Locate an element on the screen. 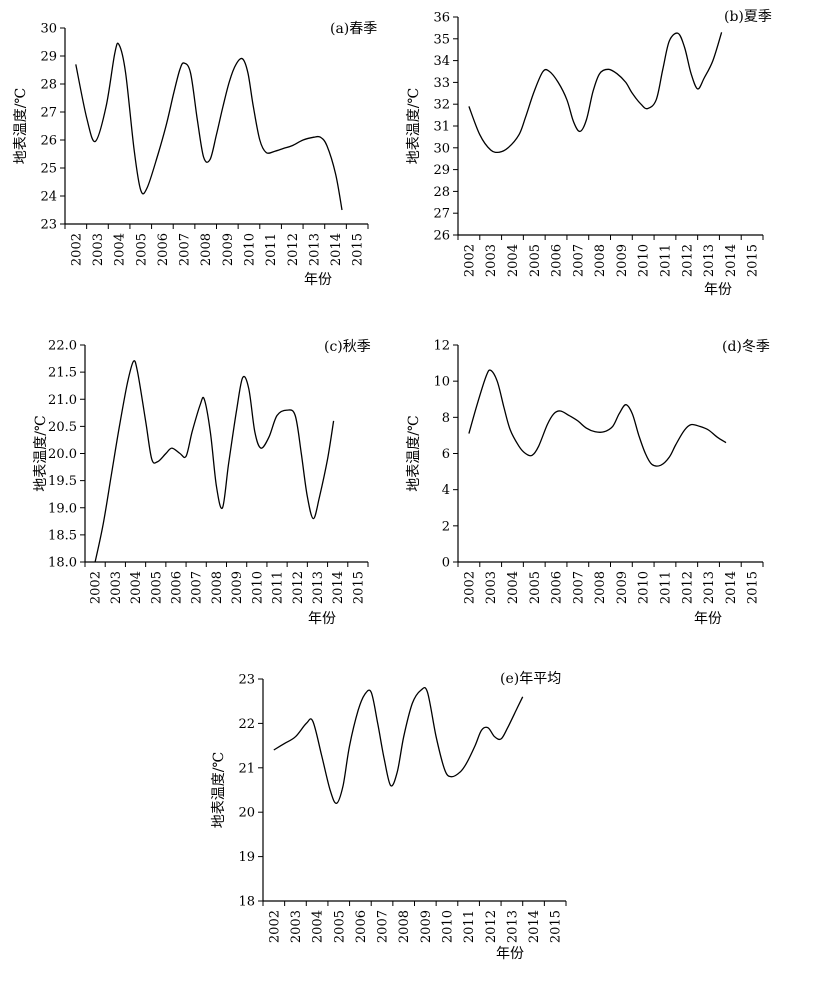  y-tick-label: 21.0 is located at coordinates (62, 400).